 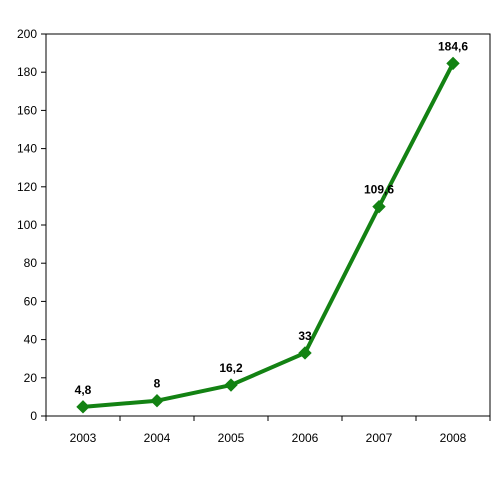 What do you see at coordinates (83, 390) in the screenshot?
I see `data-label: 4,8` at bounding box center [83, 390].